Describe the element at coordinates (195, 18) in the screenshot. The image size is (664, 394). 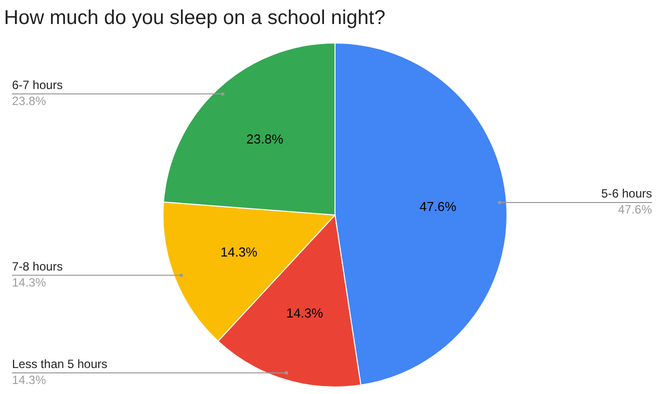
I see `chart-title: How much do you sleep on a school night?` at that location.